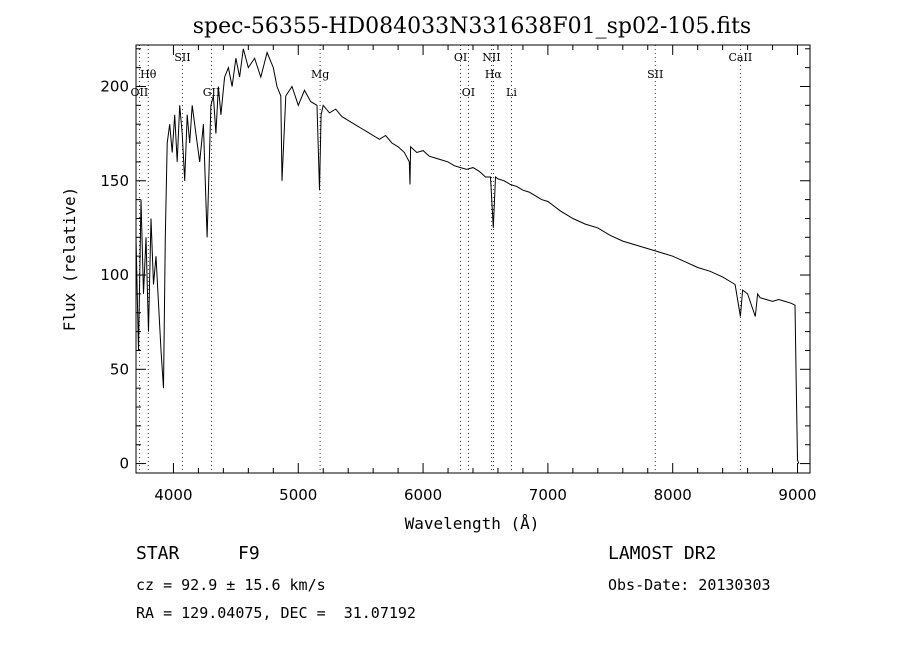 This screenshot has width=900, height=650. What do you see at coordinates (69, 259) in the screenshot?
I see `y-axis-label: Flux (relative)` at bounding box center [69, 259].